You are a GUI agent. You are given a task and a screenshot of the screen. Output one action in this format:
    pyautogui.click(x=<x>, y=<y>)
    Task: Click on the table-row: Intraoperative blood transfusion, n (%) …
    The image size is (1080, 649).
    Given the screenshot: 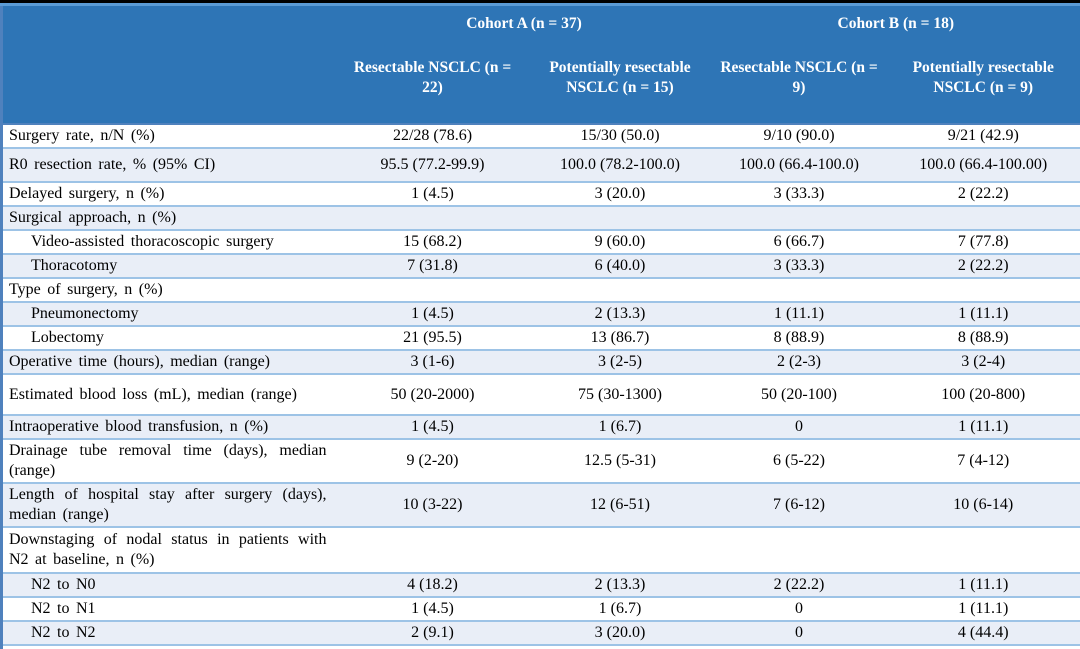 What is the action you would take?
    pyautogui.click(x=540, y=426)
    